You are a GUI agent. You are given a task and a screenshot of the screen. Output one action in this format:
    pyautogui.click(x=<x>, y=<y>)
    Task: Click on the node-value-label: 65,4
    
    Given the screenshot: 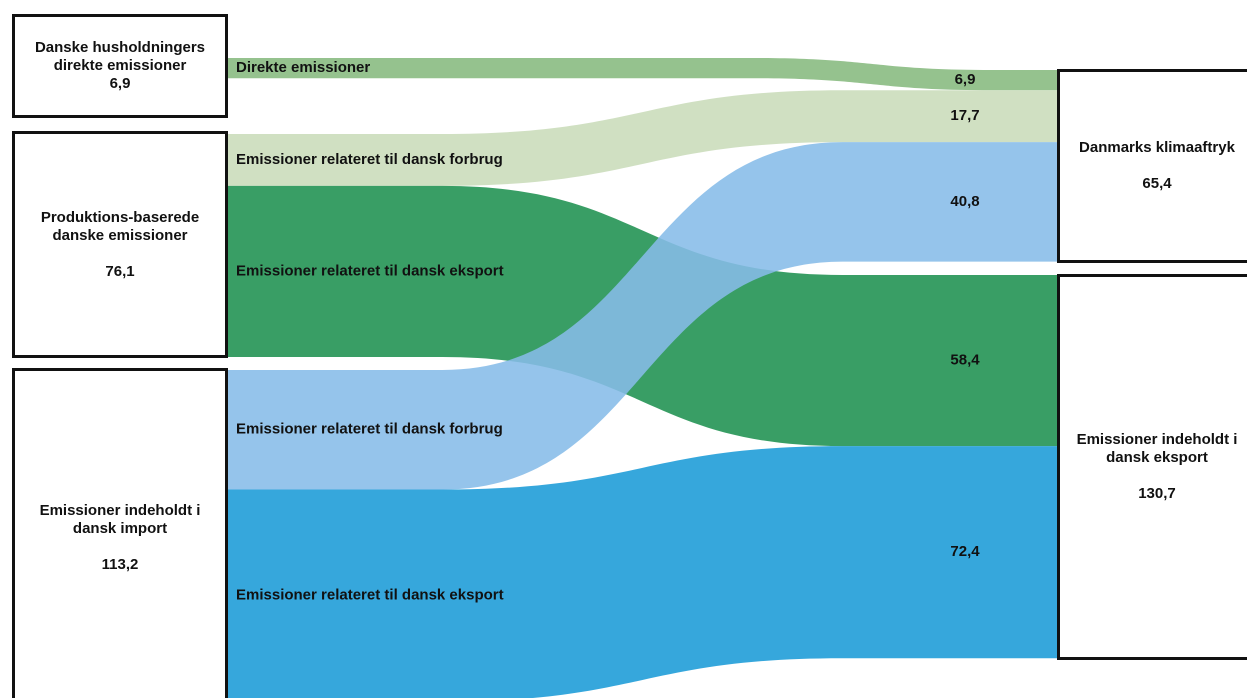 What is the action you would take?
    pyautogui.click(x=1157, y=183)
    